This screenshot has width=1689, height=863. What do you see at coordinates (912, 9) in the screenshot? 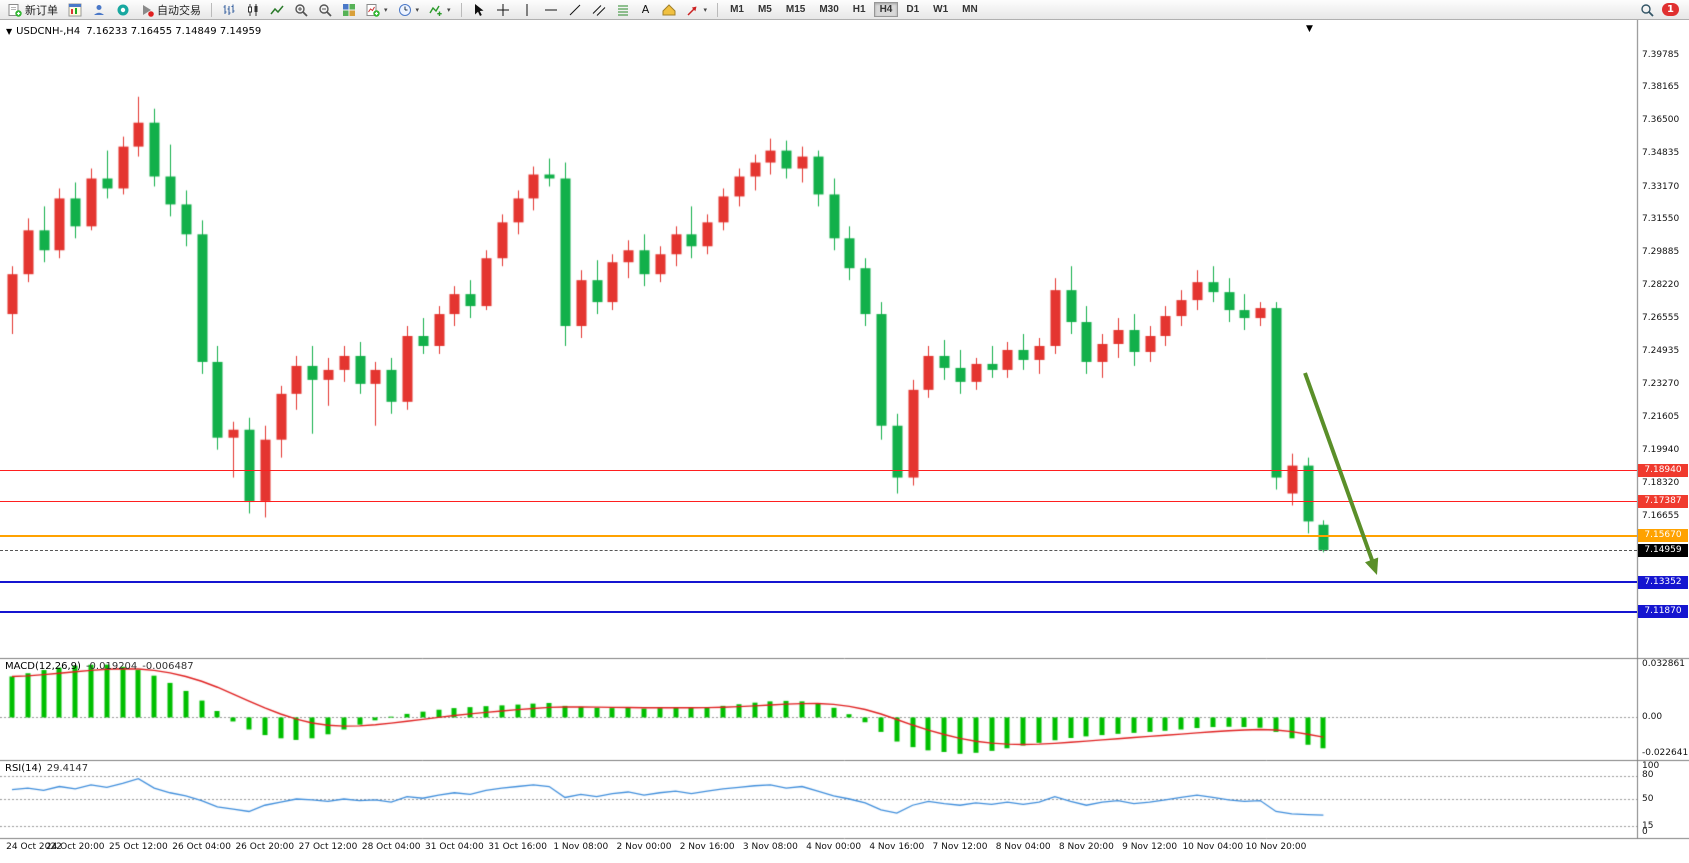
I see `timeframe-d1: D1` at bounding box center [912, 9].